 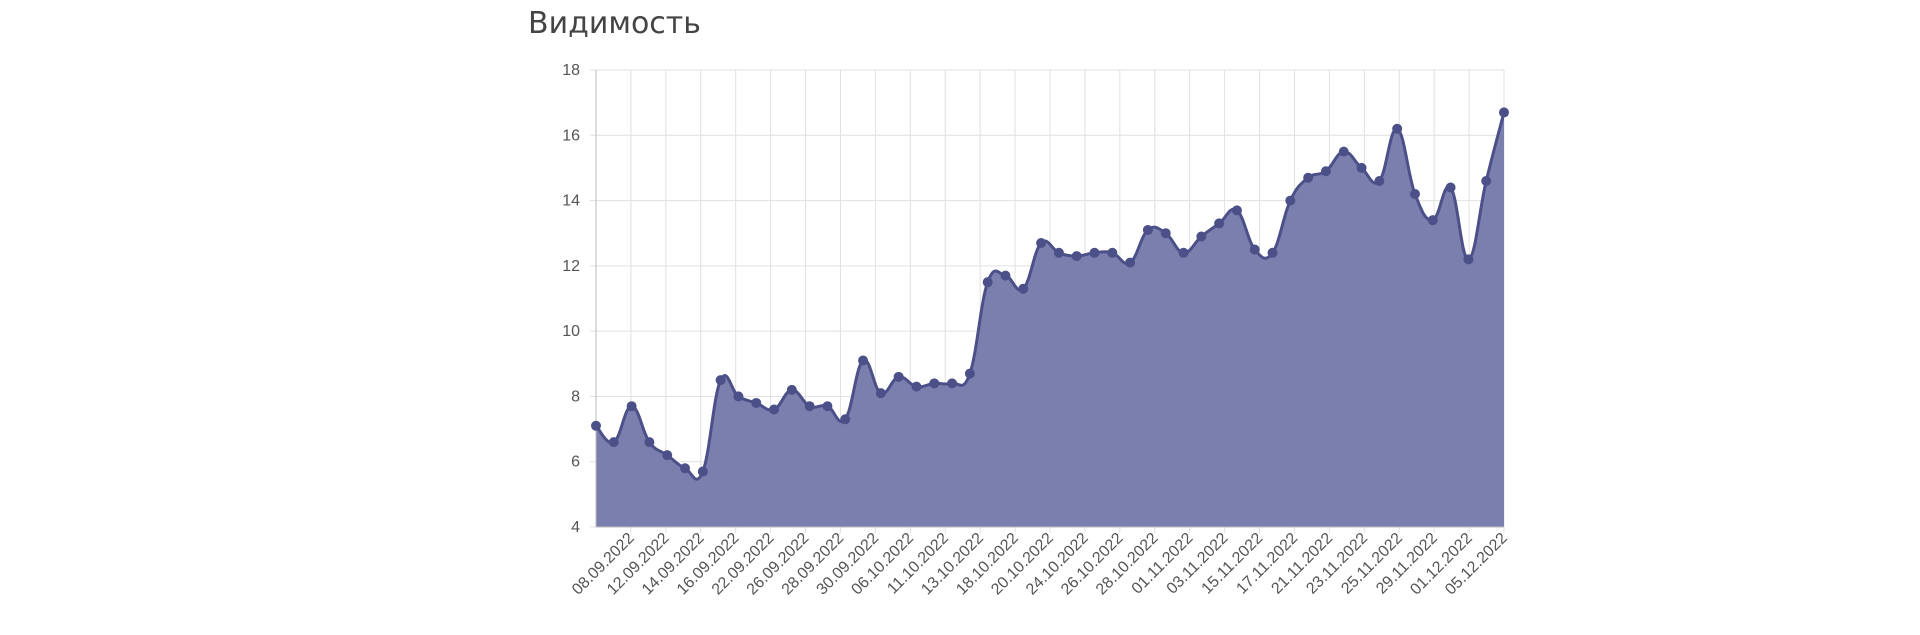 What do you see at coordinates (571, 266) in the screenshot?
I see `y-tick-label: 12` at bounding box center [571, 266].